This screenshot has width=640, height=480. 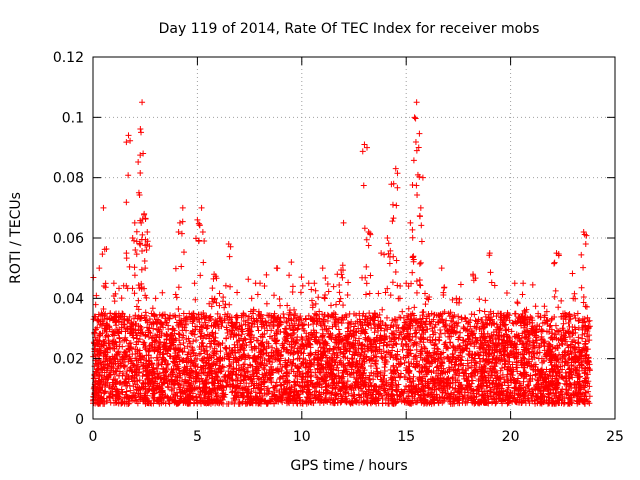 I want to click on x-tick-label: 10, so click(x=302, y=437).